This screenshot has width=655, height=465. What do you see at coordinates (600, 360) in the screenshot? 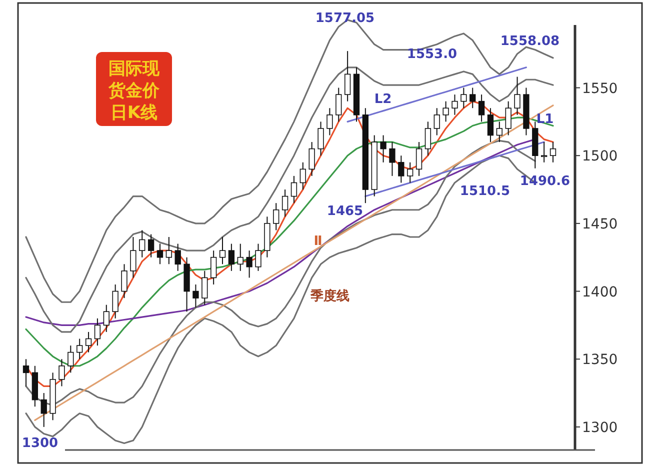
I see `y-tick-label: 1350` at bounding box center [600, 360].